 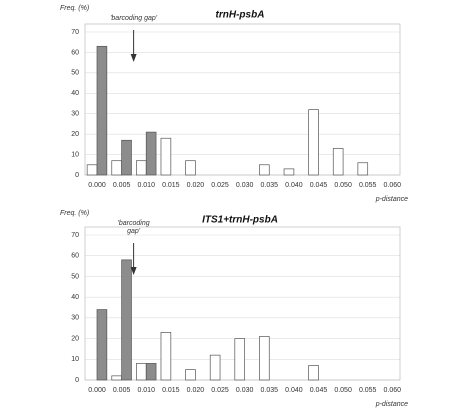 What do you see at coordinates (134, 18) in the screenshot?
I see `annotation: 'barcoding gap'` at bounding box center [134, 18].